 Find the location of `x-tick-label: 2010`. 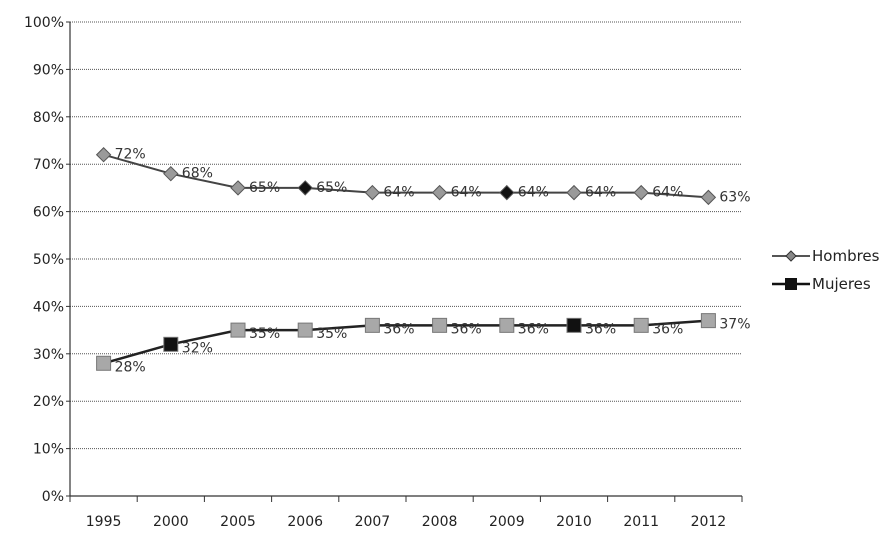

x-tick-label: 2010 is located at coordinates (574, 522).